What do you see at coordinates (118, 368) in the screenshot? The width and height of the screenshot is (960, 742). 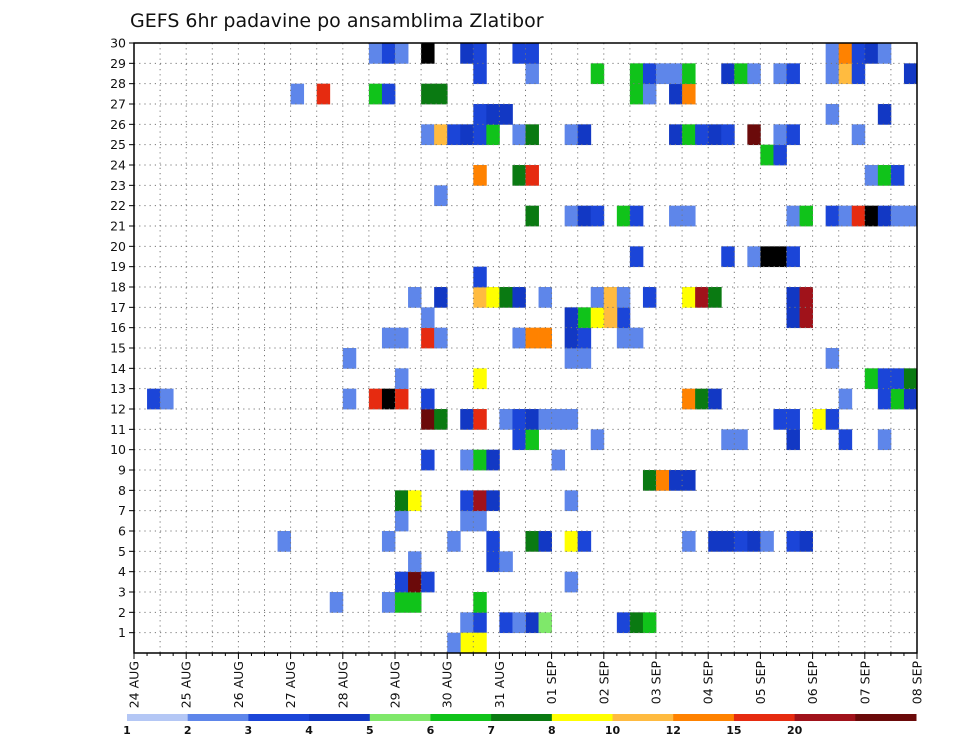 I see `y-tick-label: 14` at bounding box center [118, 368].